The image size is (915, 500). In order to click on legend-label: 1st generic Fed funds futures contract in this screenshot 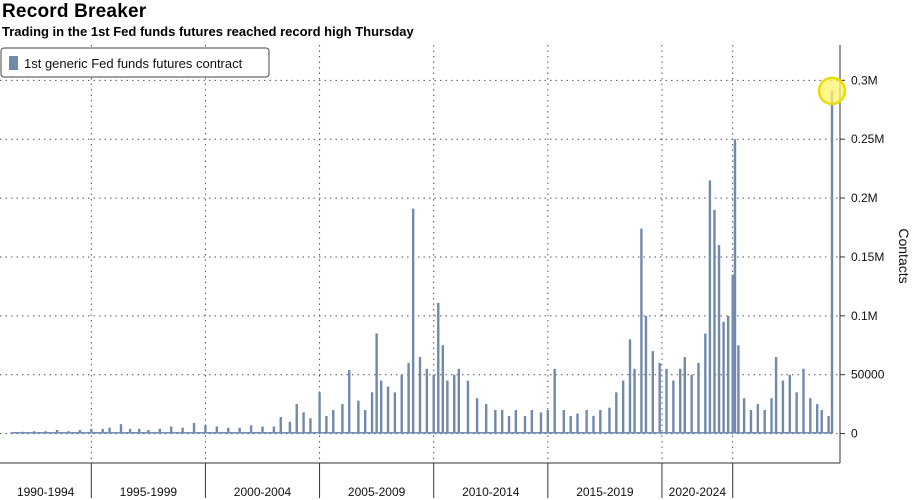, I will do `click(133, 63)`.